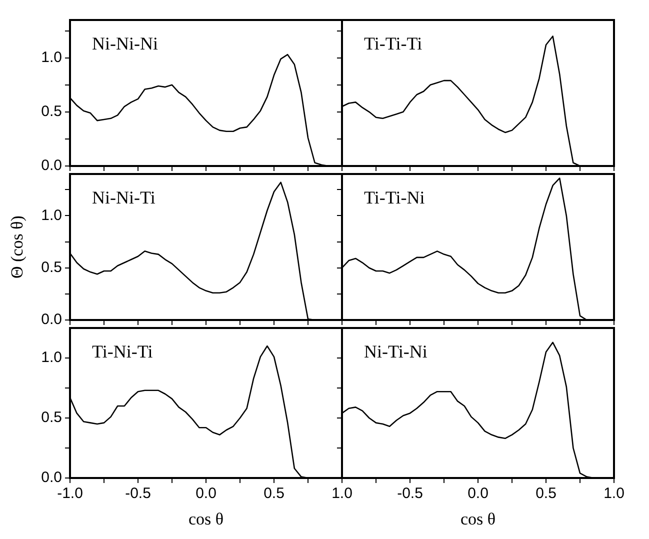  What do you see at coordinates (125, 44) in the screenshot?
I see `text: Ni-Ni-Ni` at bounding box center [125, 44].